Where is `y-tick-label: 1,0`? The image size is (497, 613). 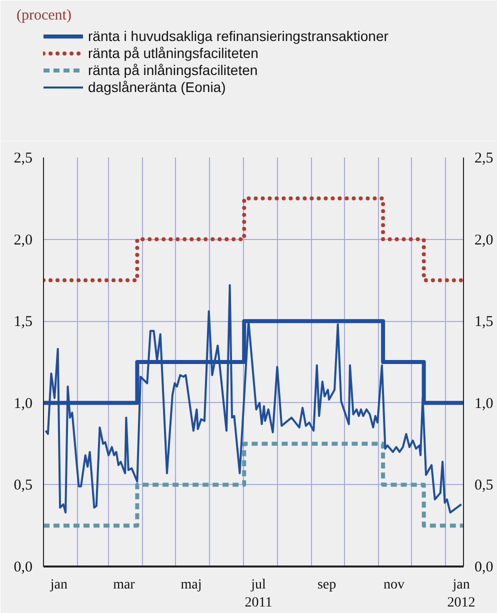
y-tick-label: 1,0 is located at coordinates (23, 404).